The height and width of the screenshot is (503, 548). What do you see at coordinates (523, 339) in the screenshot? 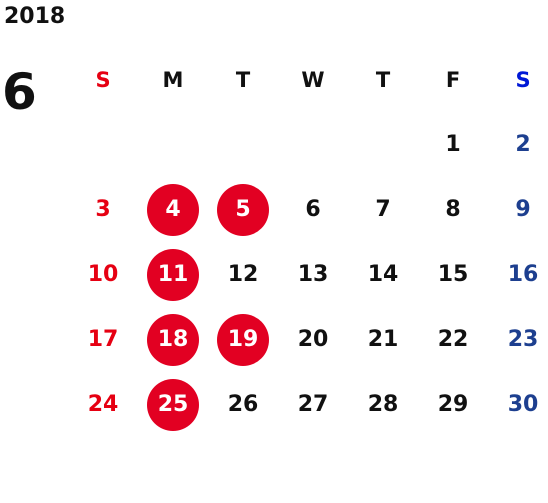
I see `day-number: 23` at bounding box center [523, 339].